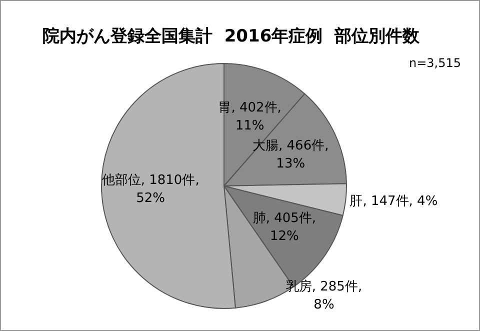 The image size is (480, 331). Describe the element at coordinates (231, 36) in the screenshot. I see `chart-title: 院内がん登録全国集計 2016年症例 部位別件数` at that location.